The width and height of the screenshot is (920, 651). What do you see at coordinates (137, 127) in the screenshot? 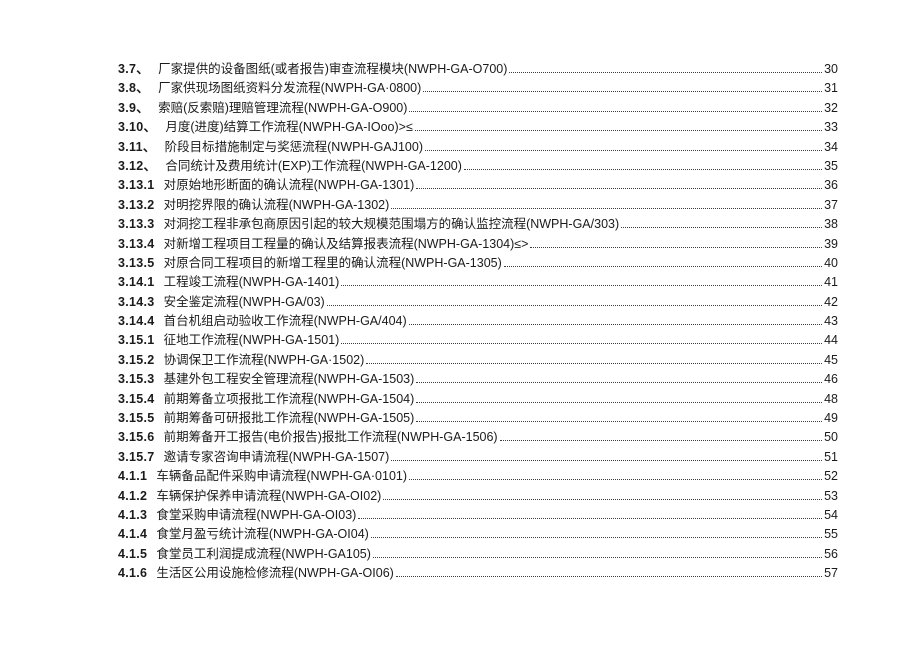
I see `toc-entry-number: 3.10、` at bounding box center [137, 127].